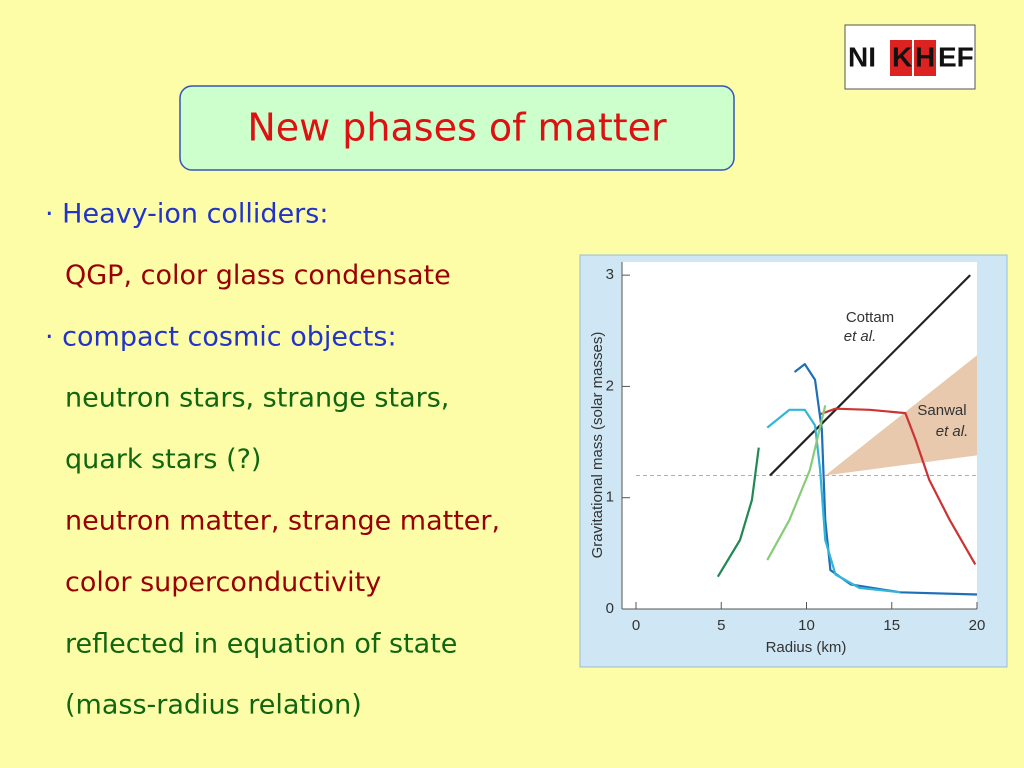 This screenshot has width=1024, height=768. I want to click on logo-text: EF, so click(956, 56).